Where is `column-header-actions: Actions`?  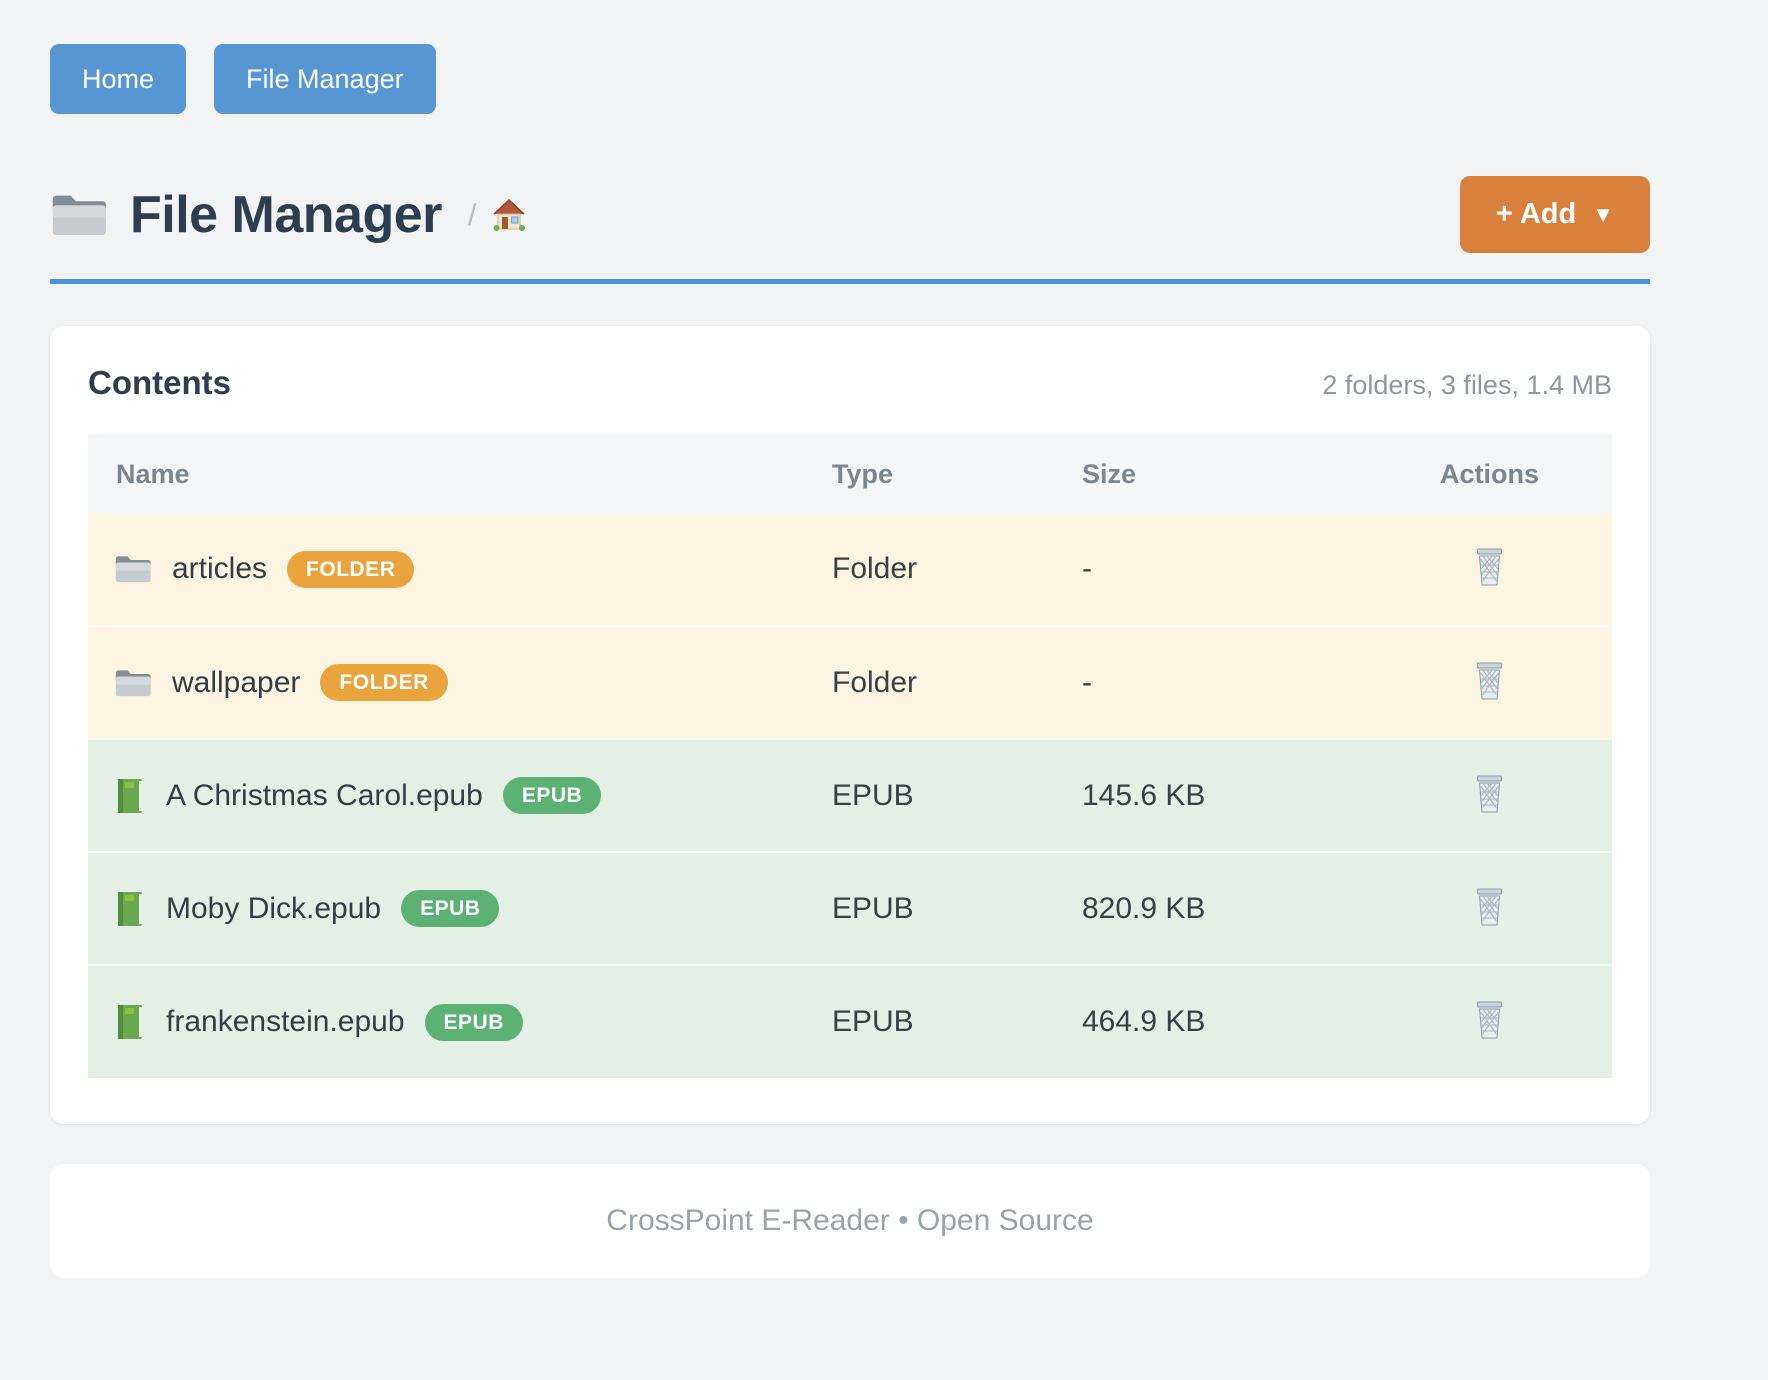 column-header-actions: Actions is located at coordinates (1489, 473).